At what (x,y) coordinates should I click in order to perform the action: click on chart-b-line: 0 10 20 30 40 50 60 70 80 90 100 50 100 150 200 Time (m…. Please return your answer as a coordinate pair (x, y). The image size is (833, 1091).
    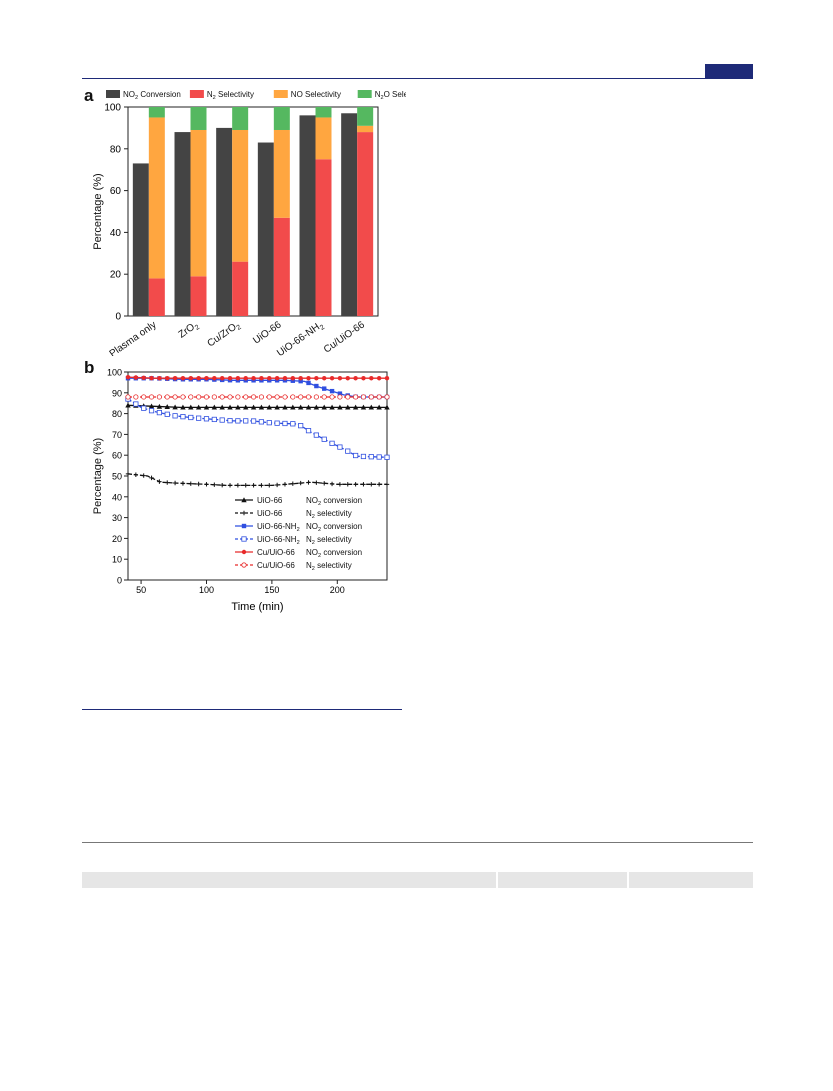
    Looking at the image, I should click on (241, 490).